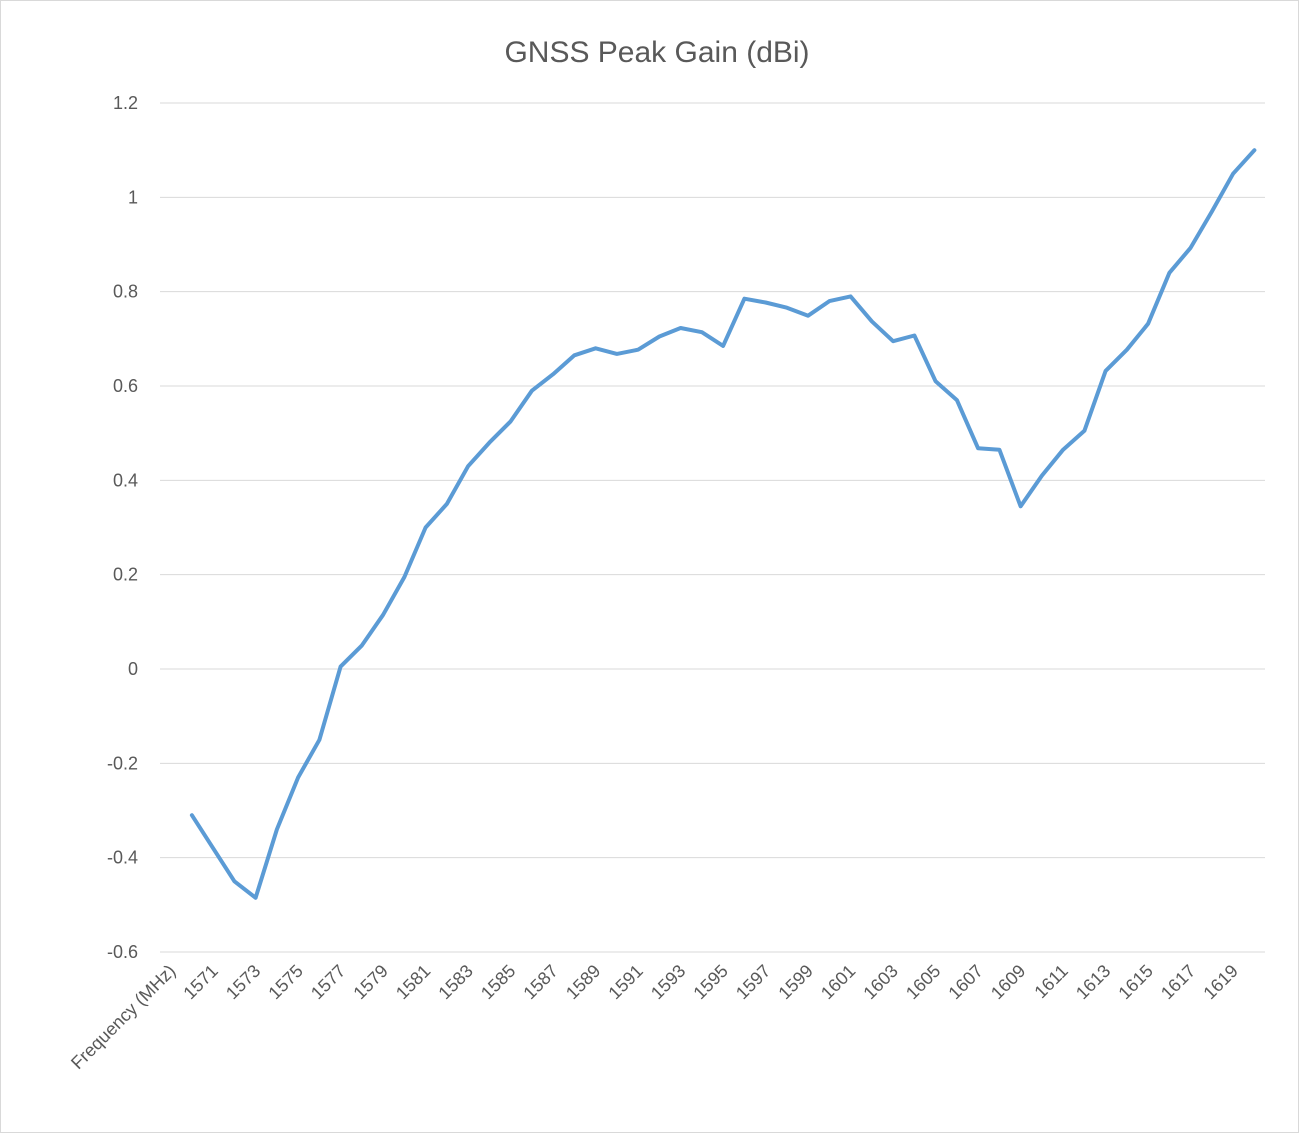 This screenshot has height=1133, width=1299. What do you see at coordinates (133, 669) in the screenshot?
I see `y-tick-label: 0` at bounding box center [133, 669].